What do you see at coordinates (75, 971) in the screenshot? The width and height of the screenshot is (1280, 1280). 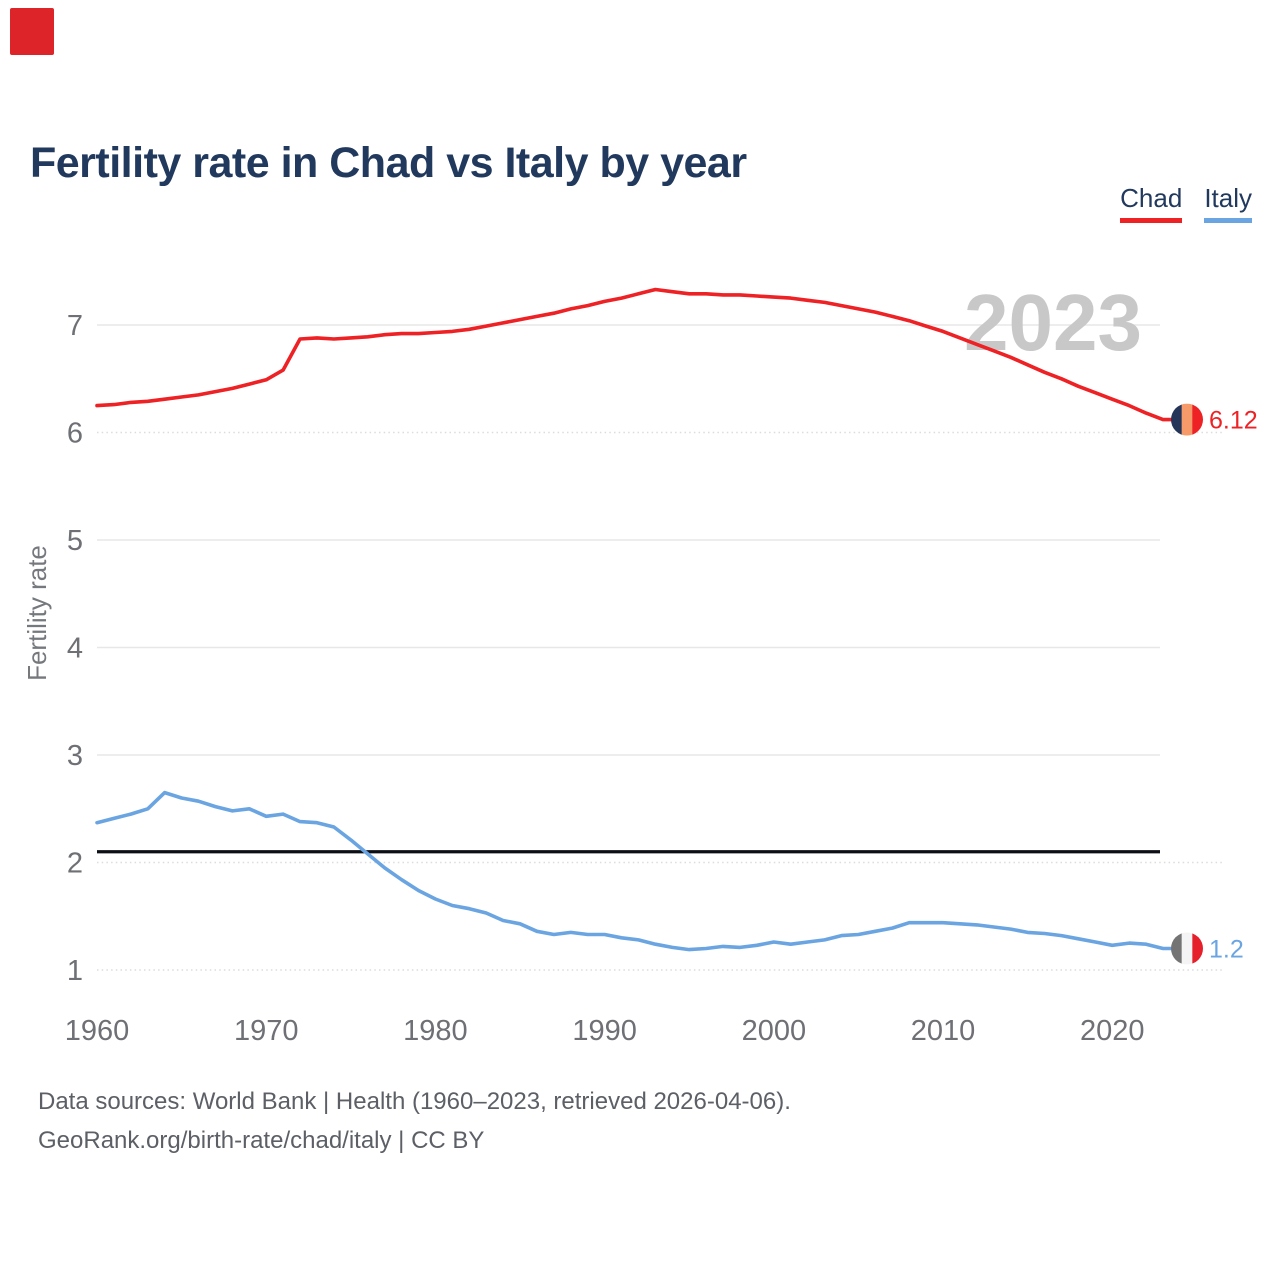 I see `y-tick-label: 1` at bounding box center [75, 971].